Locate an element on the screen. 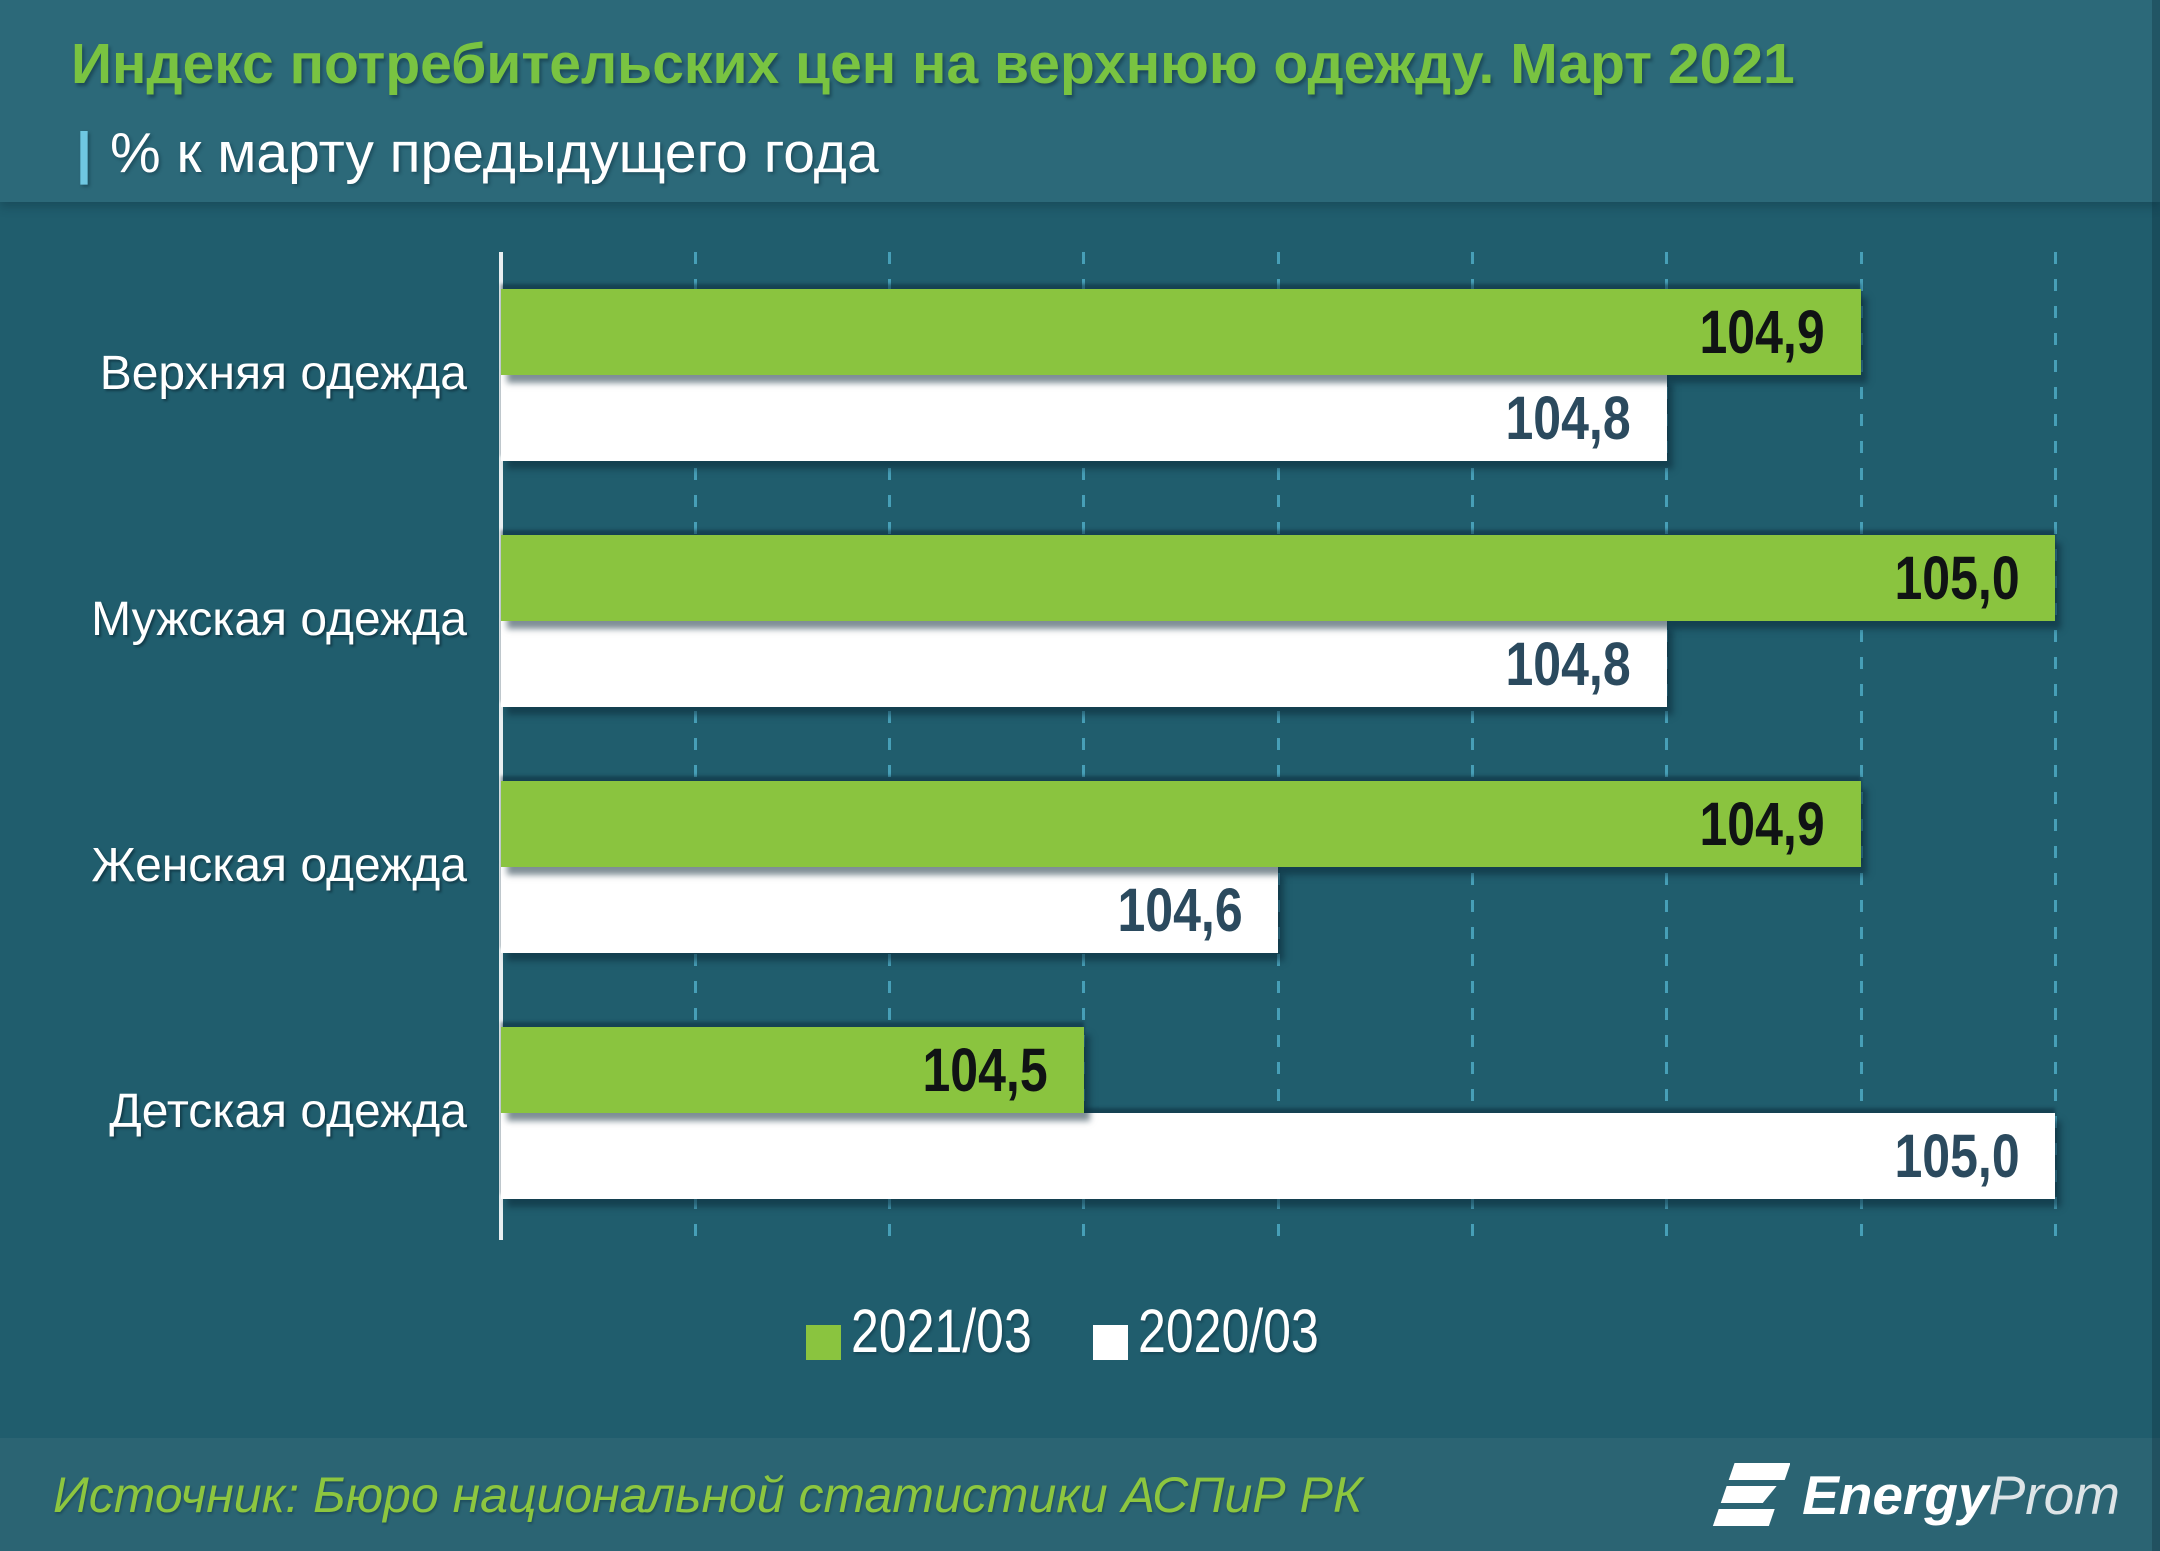 The image size is (2160, 1551). brand-text-bold: Energy is located at coordinates (1895, 1494).